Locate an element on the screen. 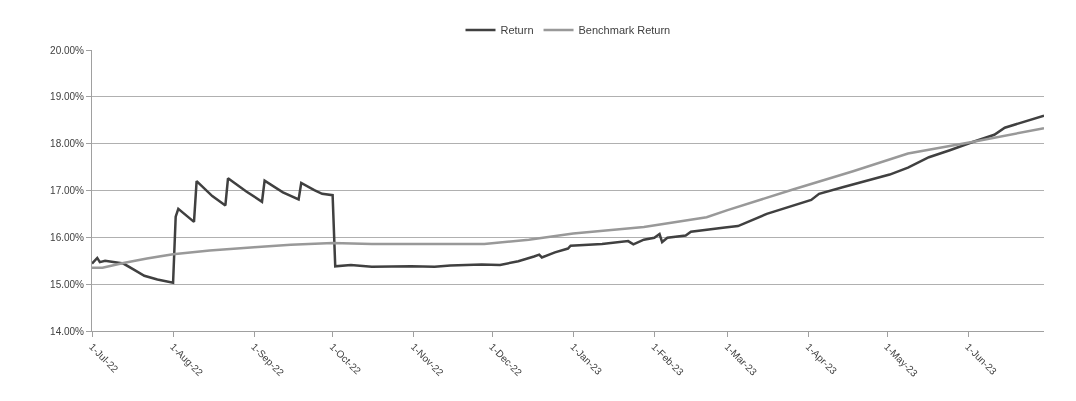 The width and height of the screenshot is (1076, 401). legend-label: Benchmark Return is located at coordinates (624, 30).